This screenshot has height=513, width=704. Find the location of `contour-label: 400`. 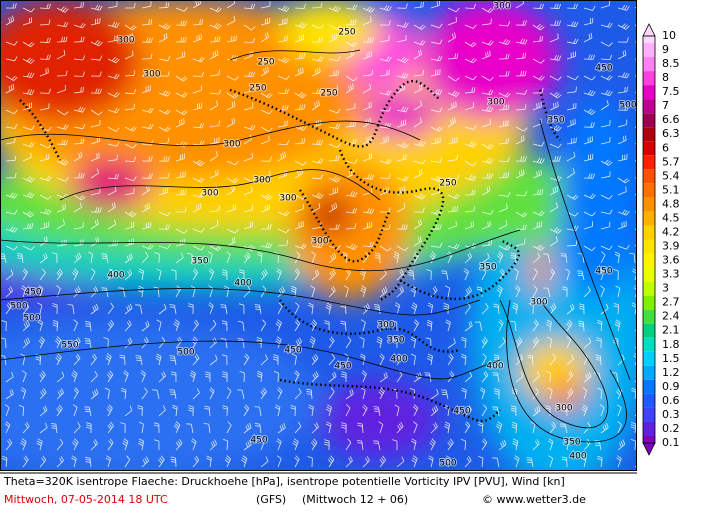

contour-label: 400 is located at coordinates (242, 284).